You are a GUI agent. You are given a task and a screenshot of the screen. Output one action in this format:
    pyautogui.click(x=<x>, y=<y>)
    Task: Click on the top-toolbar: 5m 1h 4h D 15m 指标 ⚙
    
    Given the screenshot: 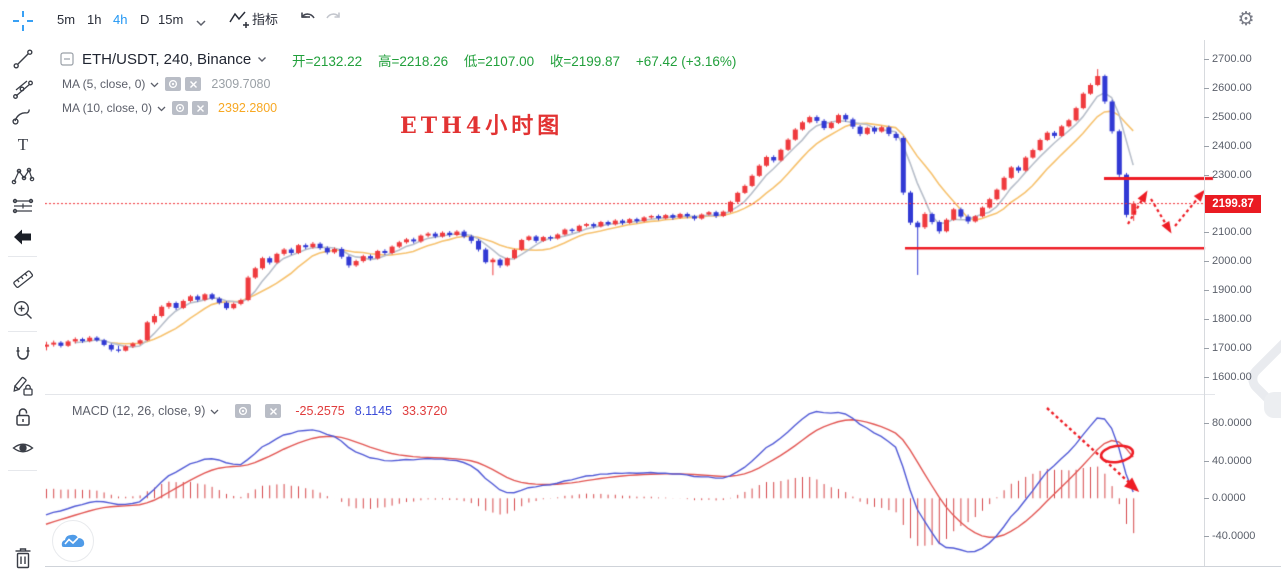 What is the action you would take?
    pyautogui.click(x=663, y=20)
    